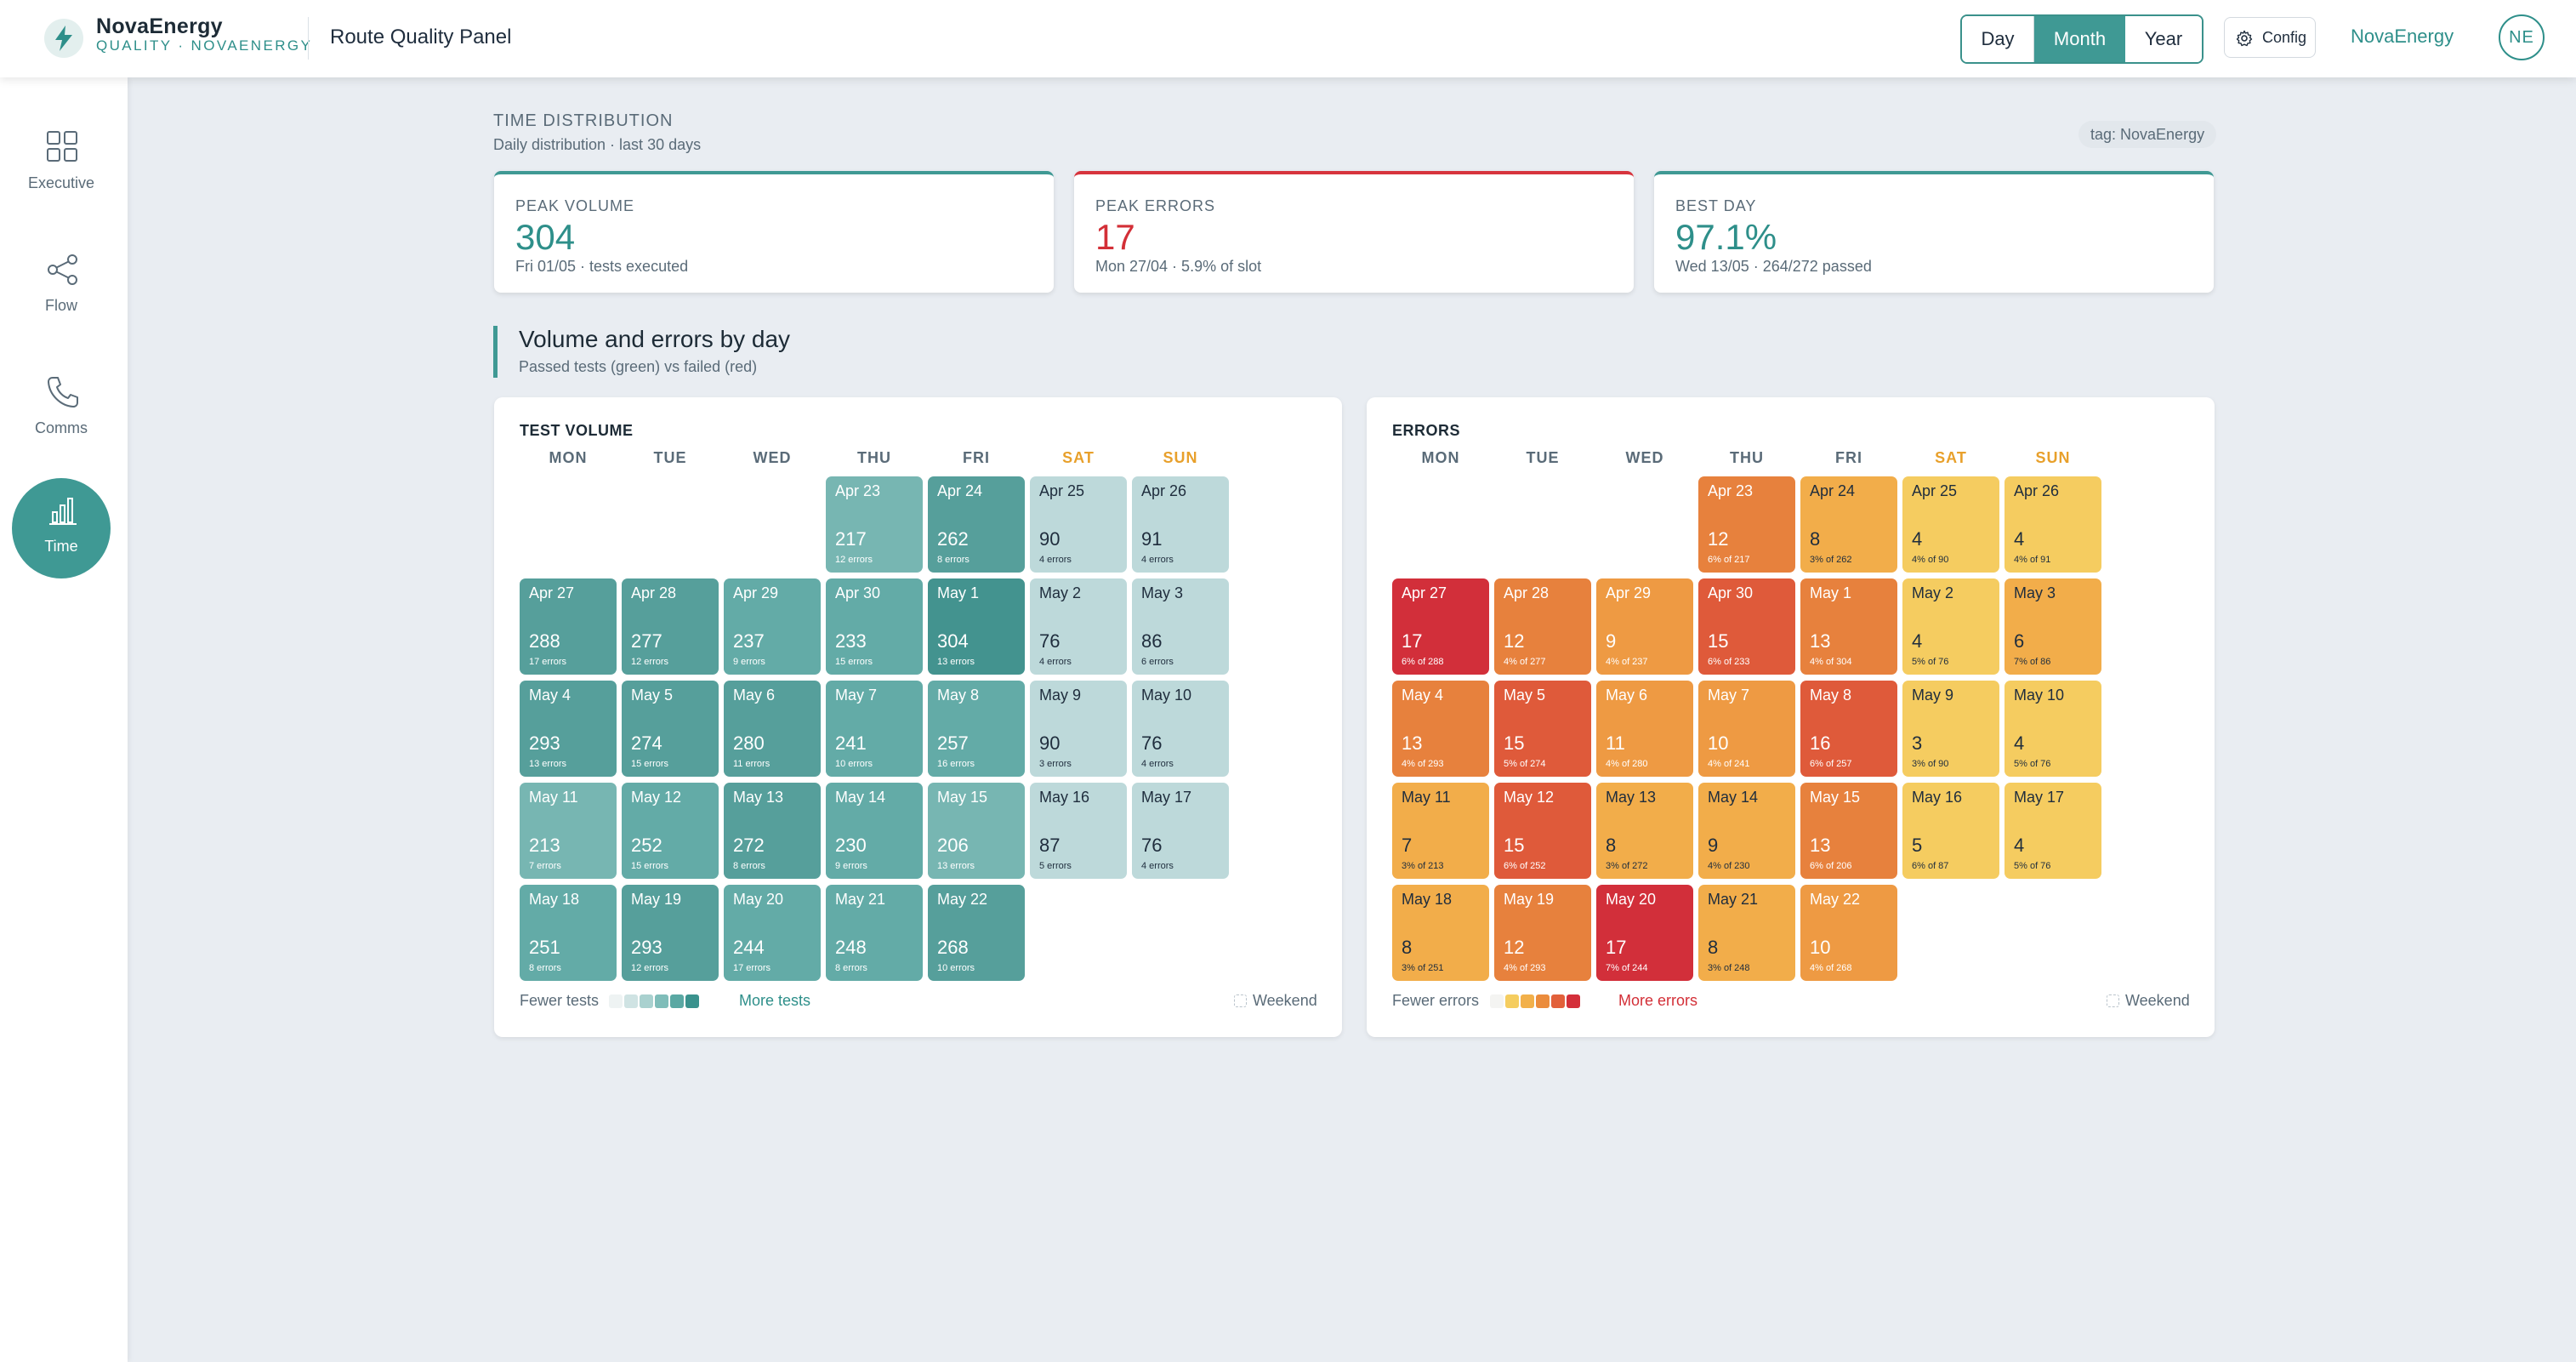 The image size is (2576, 1362). I want to click on day-date-label: May 2, so click(1060, 592).